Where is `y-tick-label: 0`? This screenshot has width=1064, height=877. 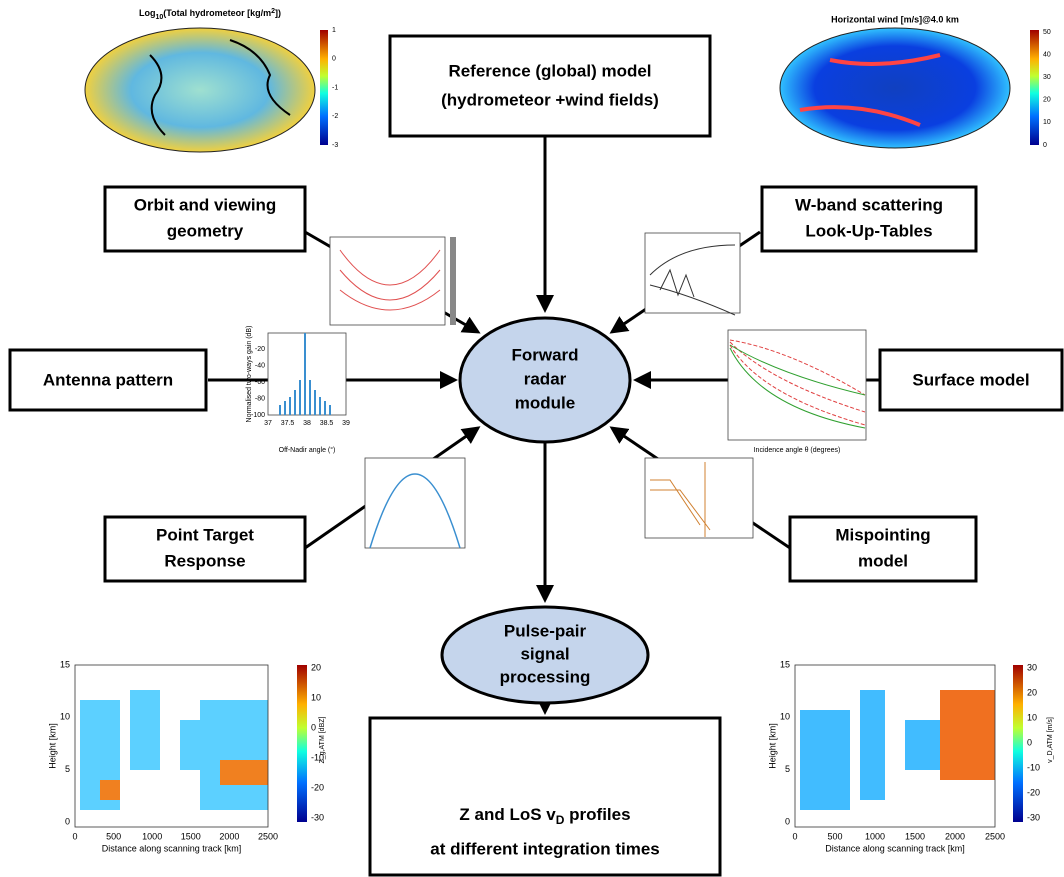 y-tick-label: 0 is located at coordinates (67, 821).